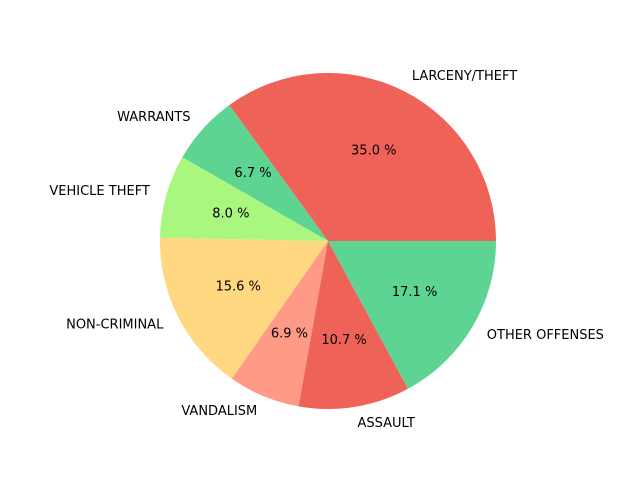  I want to click on percentage-labels: 35.0 % 6.7 % 8.0 % 15.6 % 6.9 % 10.7 % 17.1 %, so click(324, 246).